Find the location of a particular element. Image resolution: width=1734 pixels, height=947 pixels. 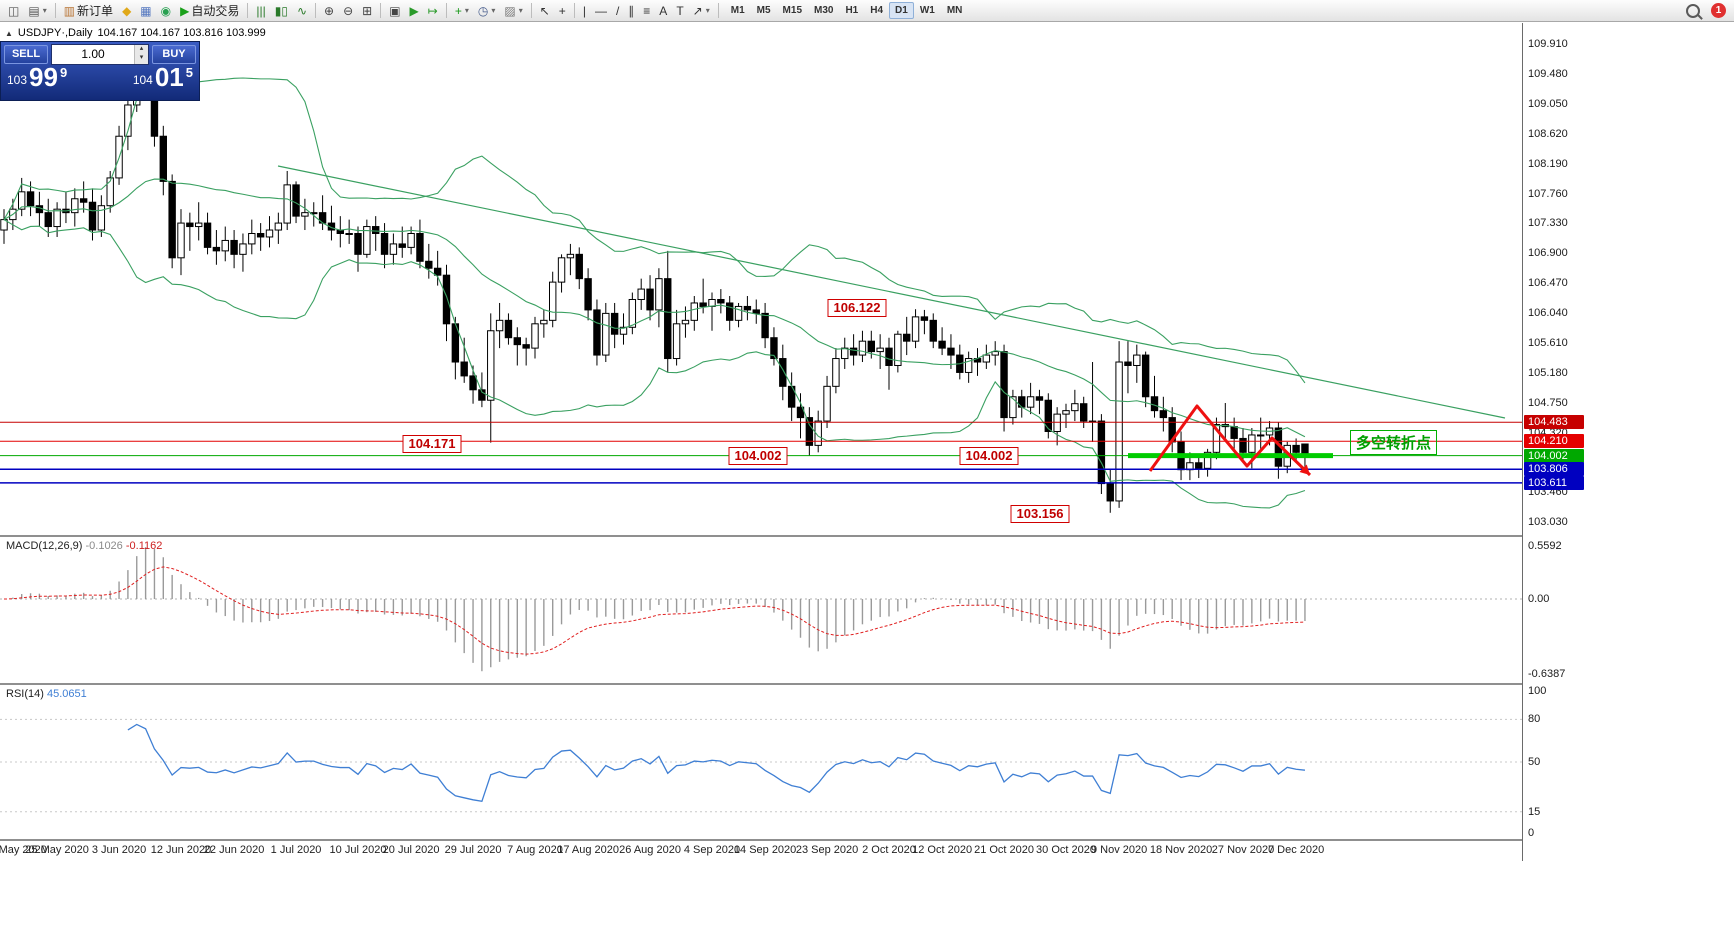

timeframe-h1-button: H1 is located at coordinates (852, 10).